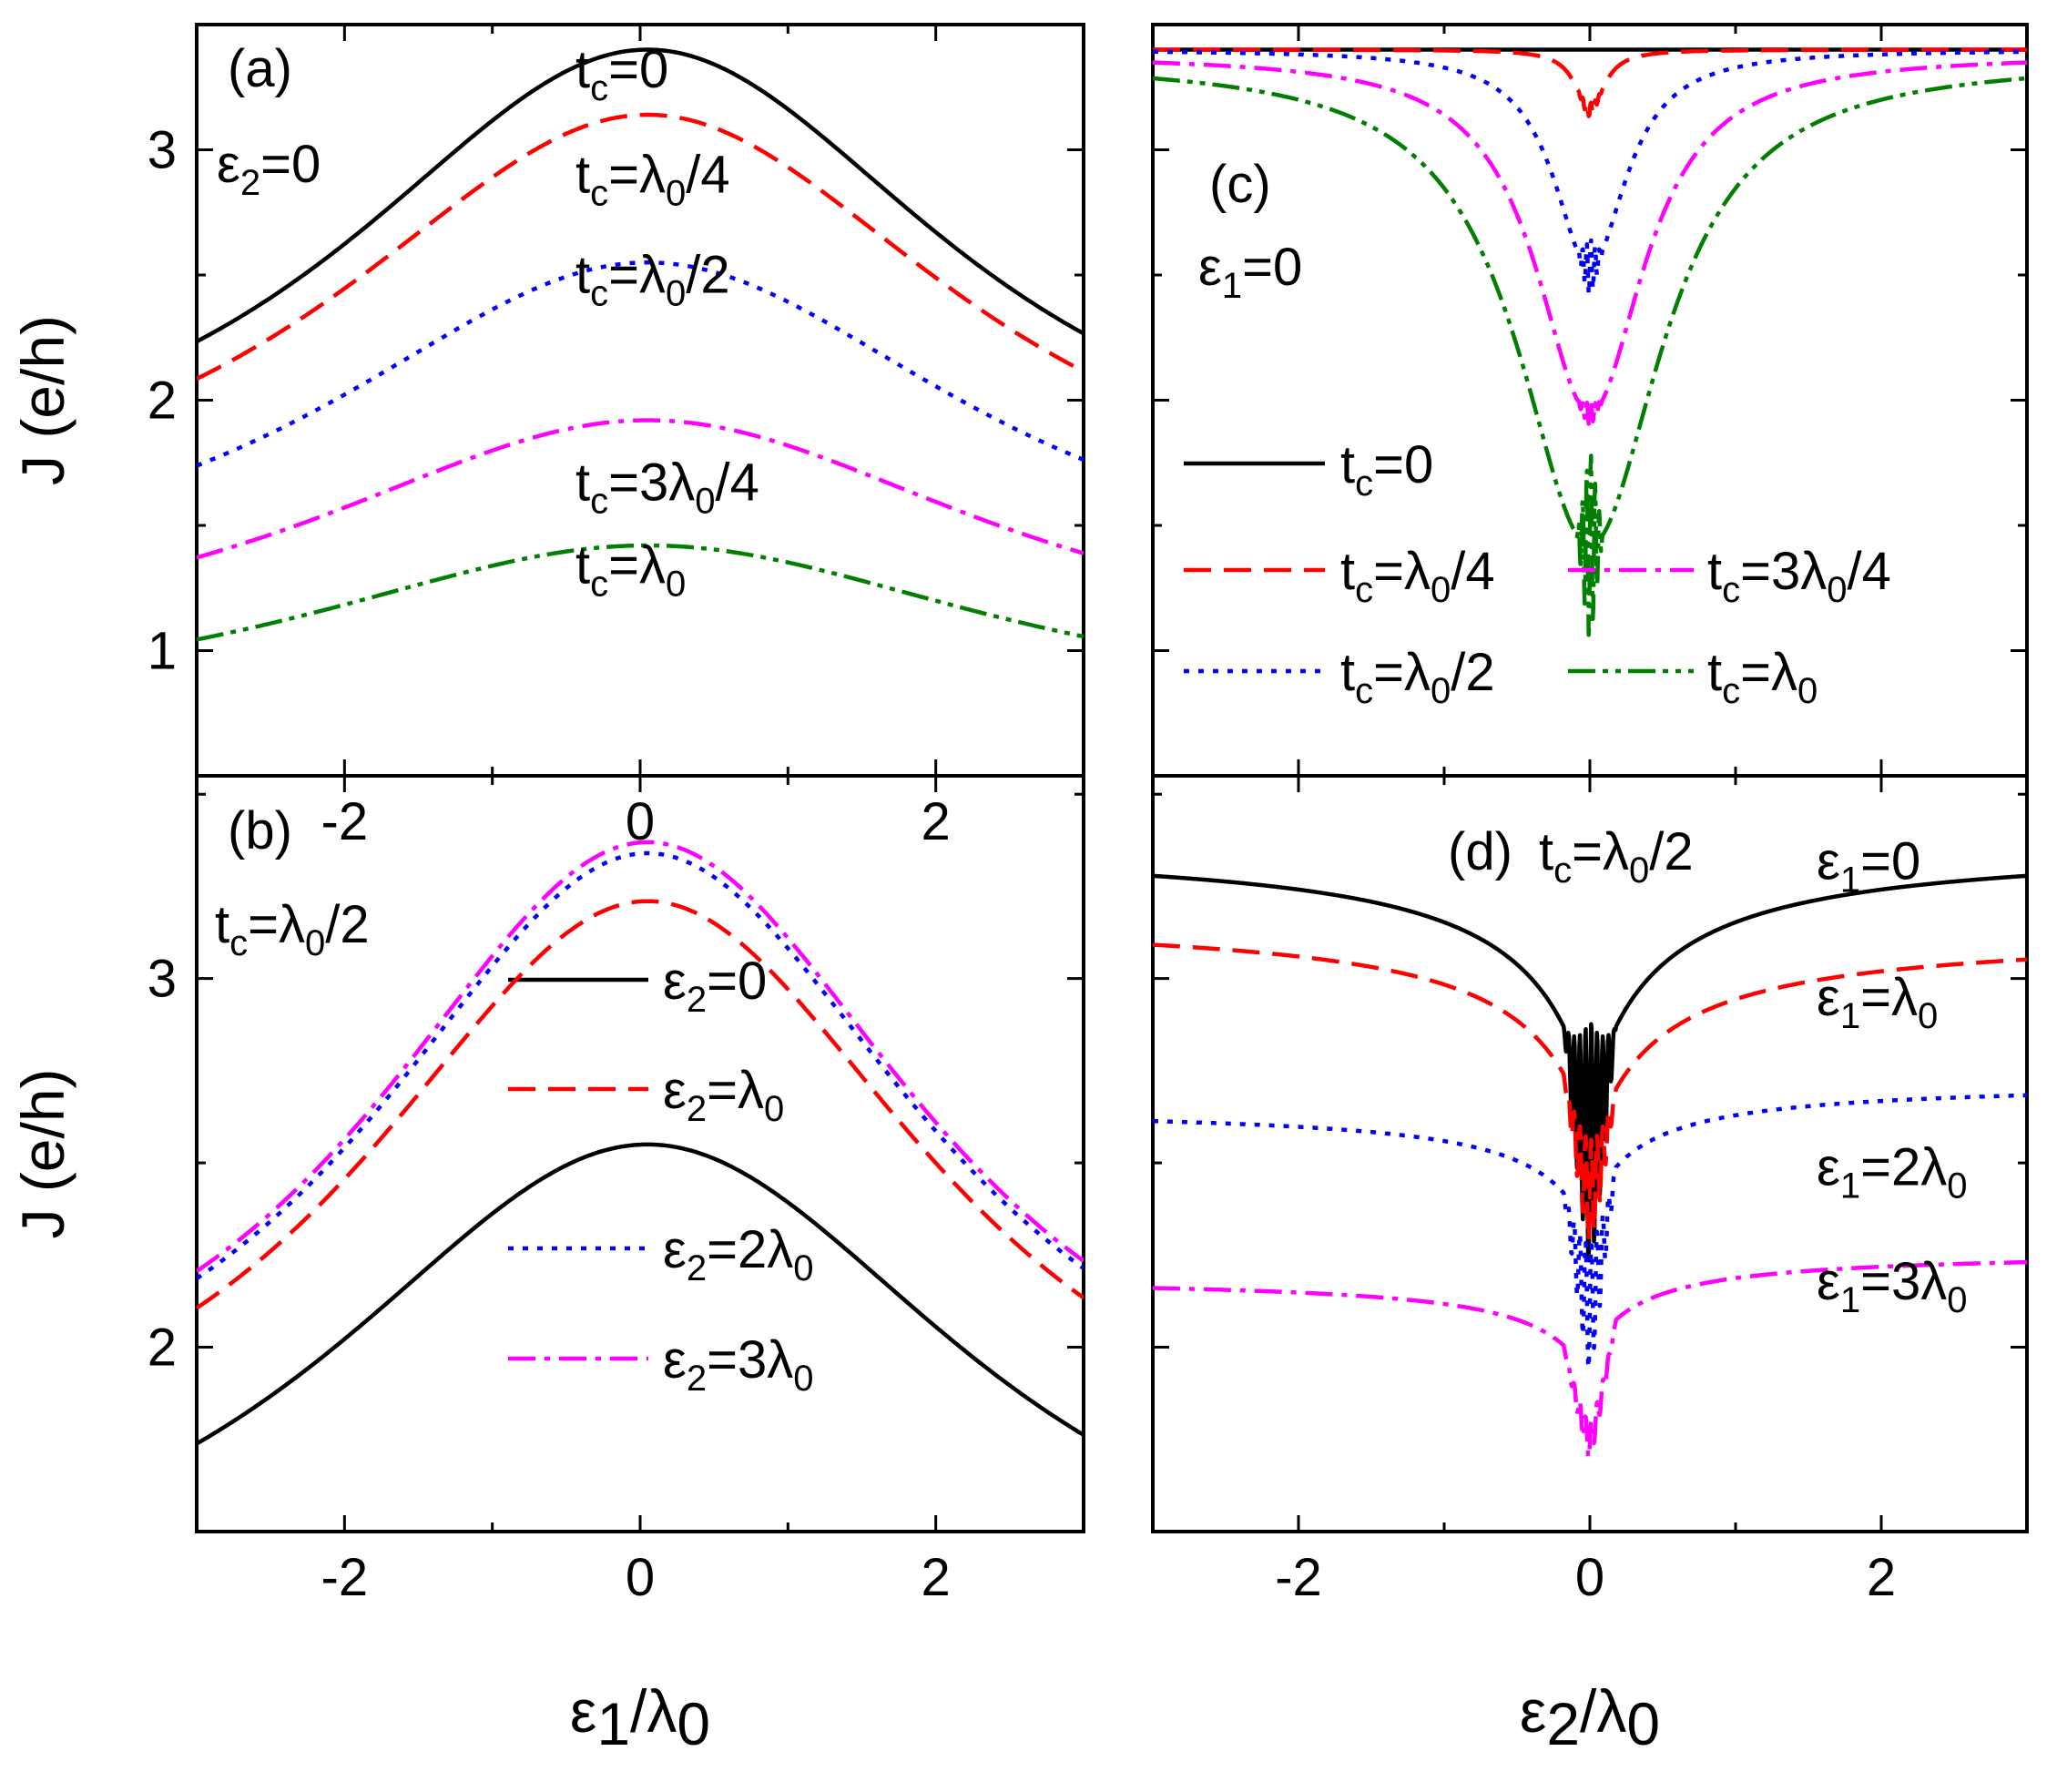  Describe the element at coordinates (621, 74) in the screenshot. I see `series-annotation: tc=0` at that location.